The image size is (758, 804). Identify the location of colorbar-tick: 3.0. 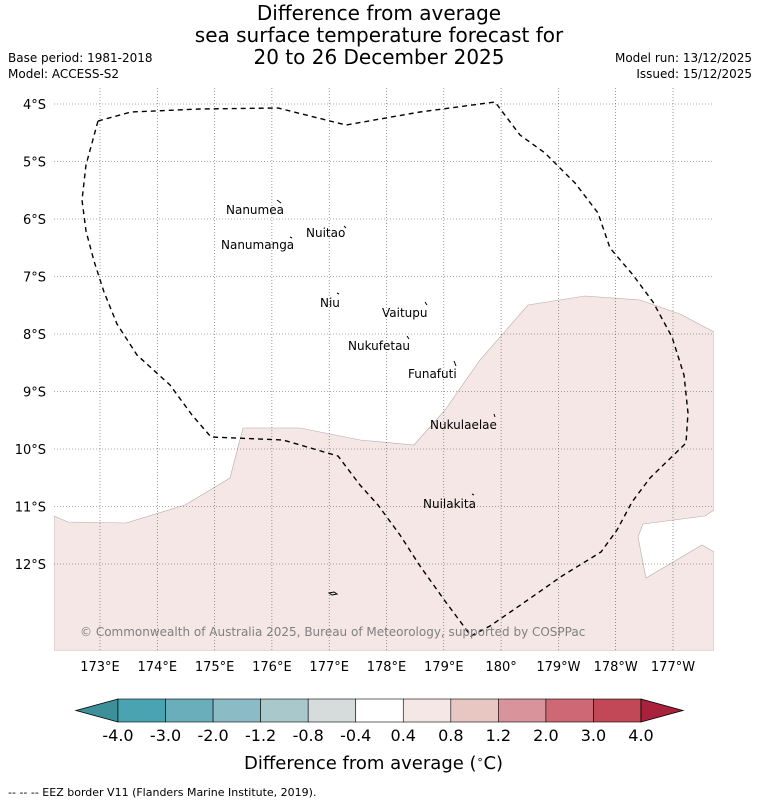
(593, 735).